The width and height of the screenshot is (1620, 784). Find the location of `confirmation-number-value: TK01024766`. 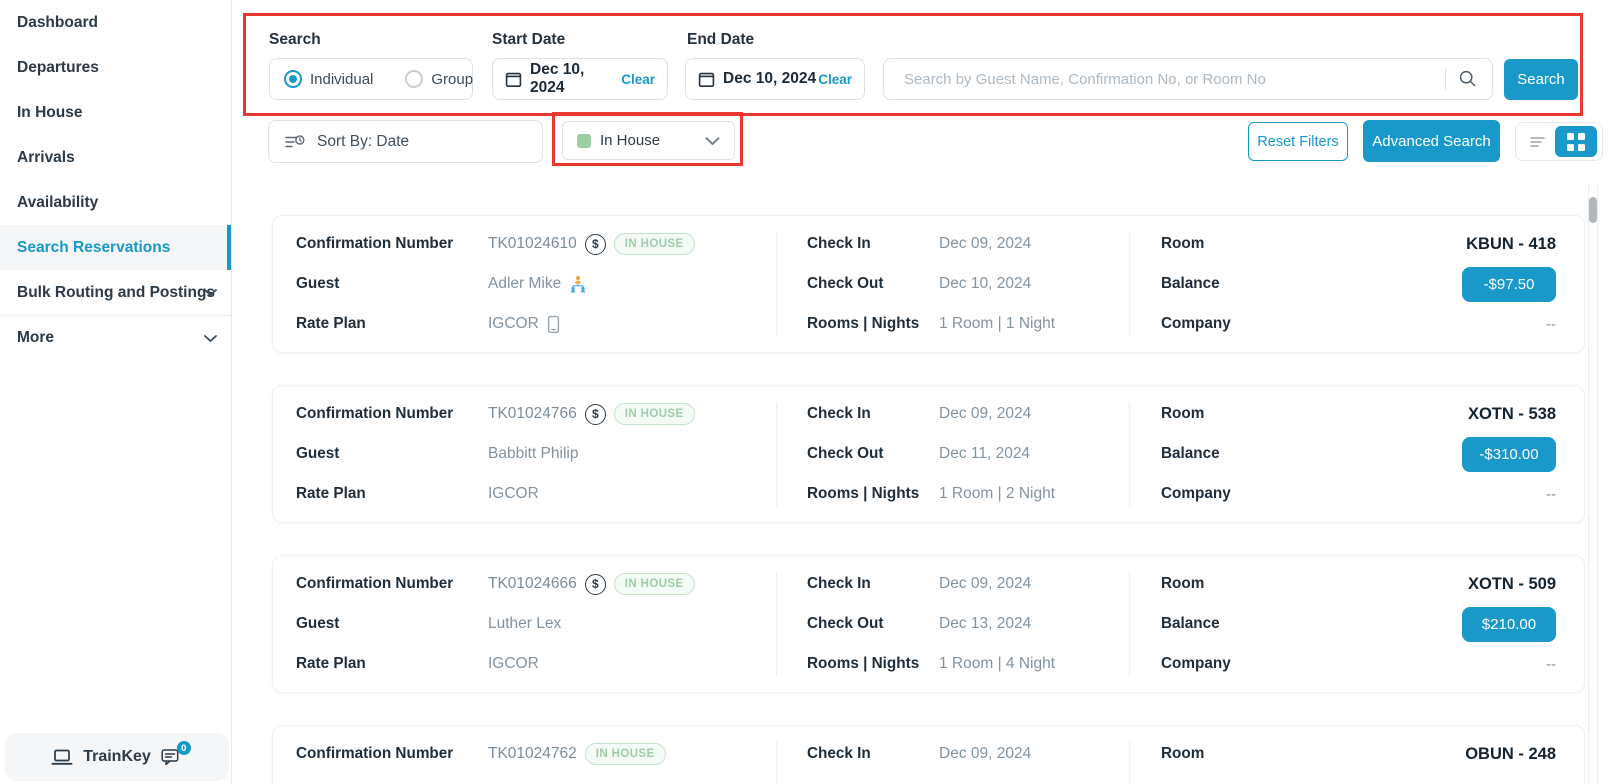

confirmation-number-value: TK01024766 is located at coordinates (532, 413).